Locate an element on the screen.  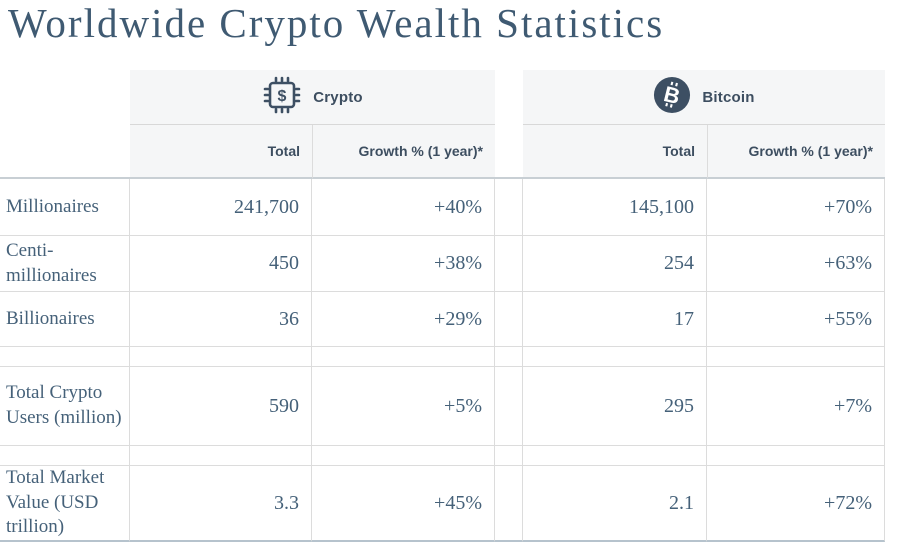
header-crypto-growth: Growth % (1 year)* is located at coordinates (403, 152).